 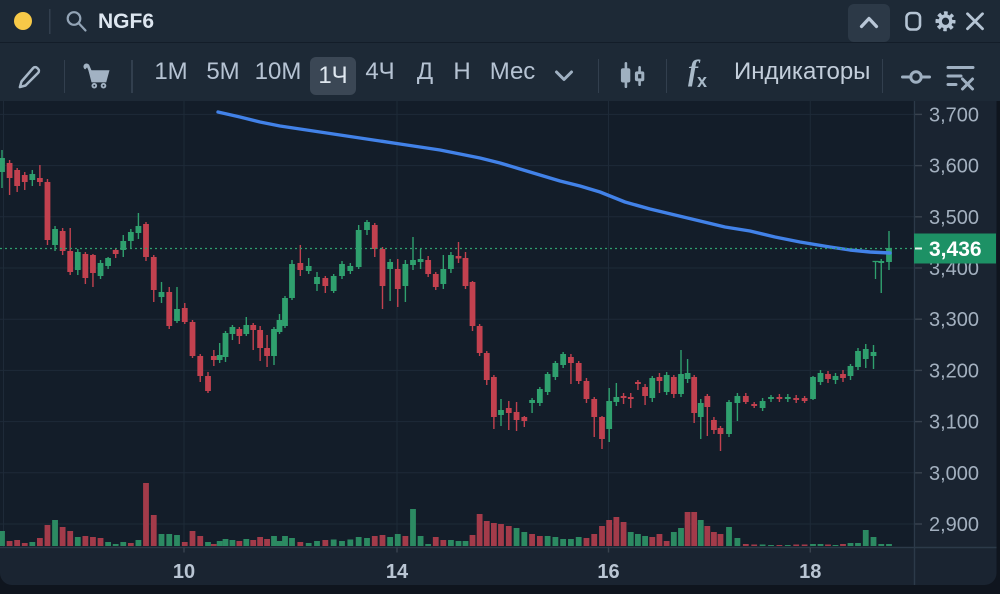 I want to click on svg-text: 3,700, so click(x=954, y=115).